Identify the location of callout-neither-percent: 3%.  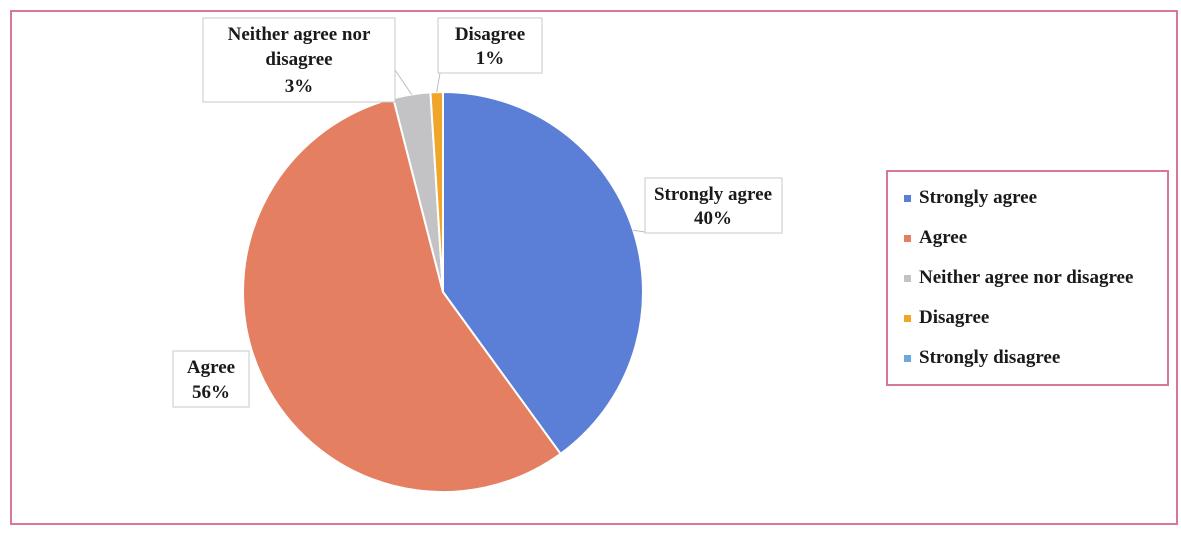
(299, 86).